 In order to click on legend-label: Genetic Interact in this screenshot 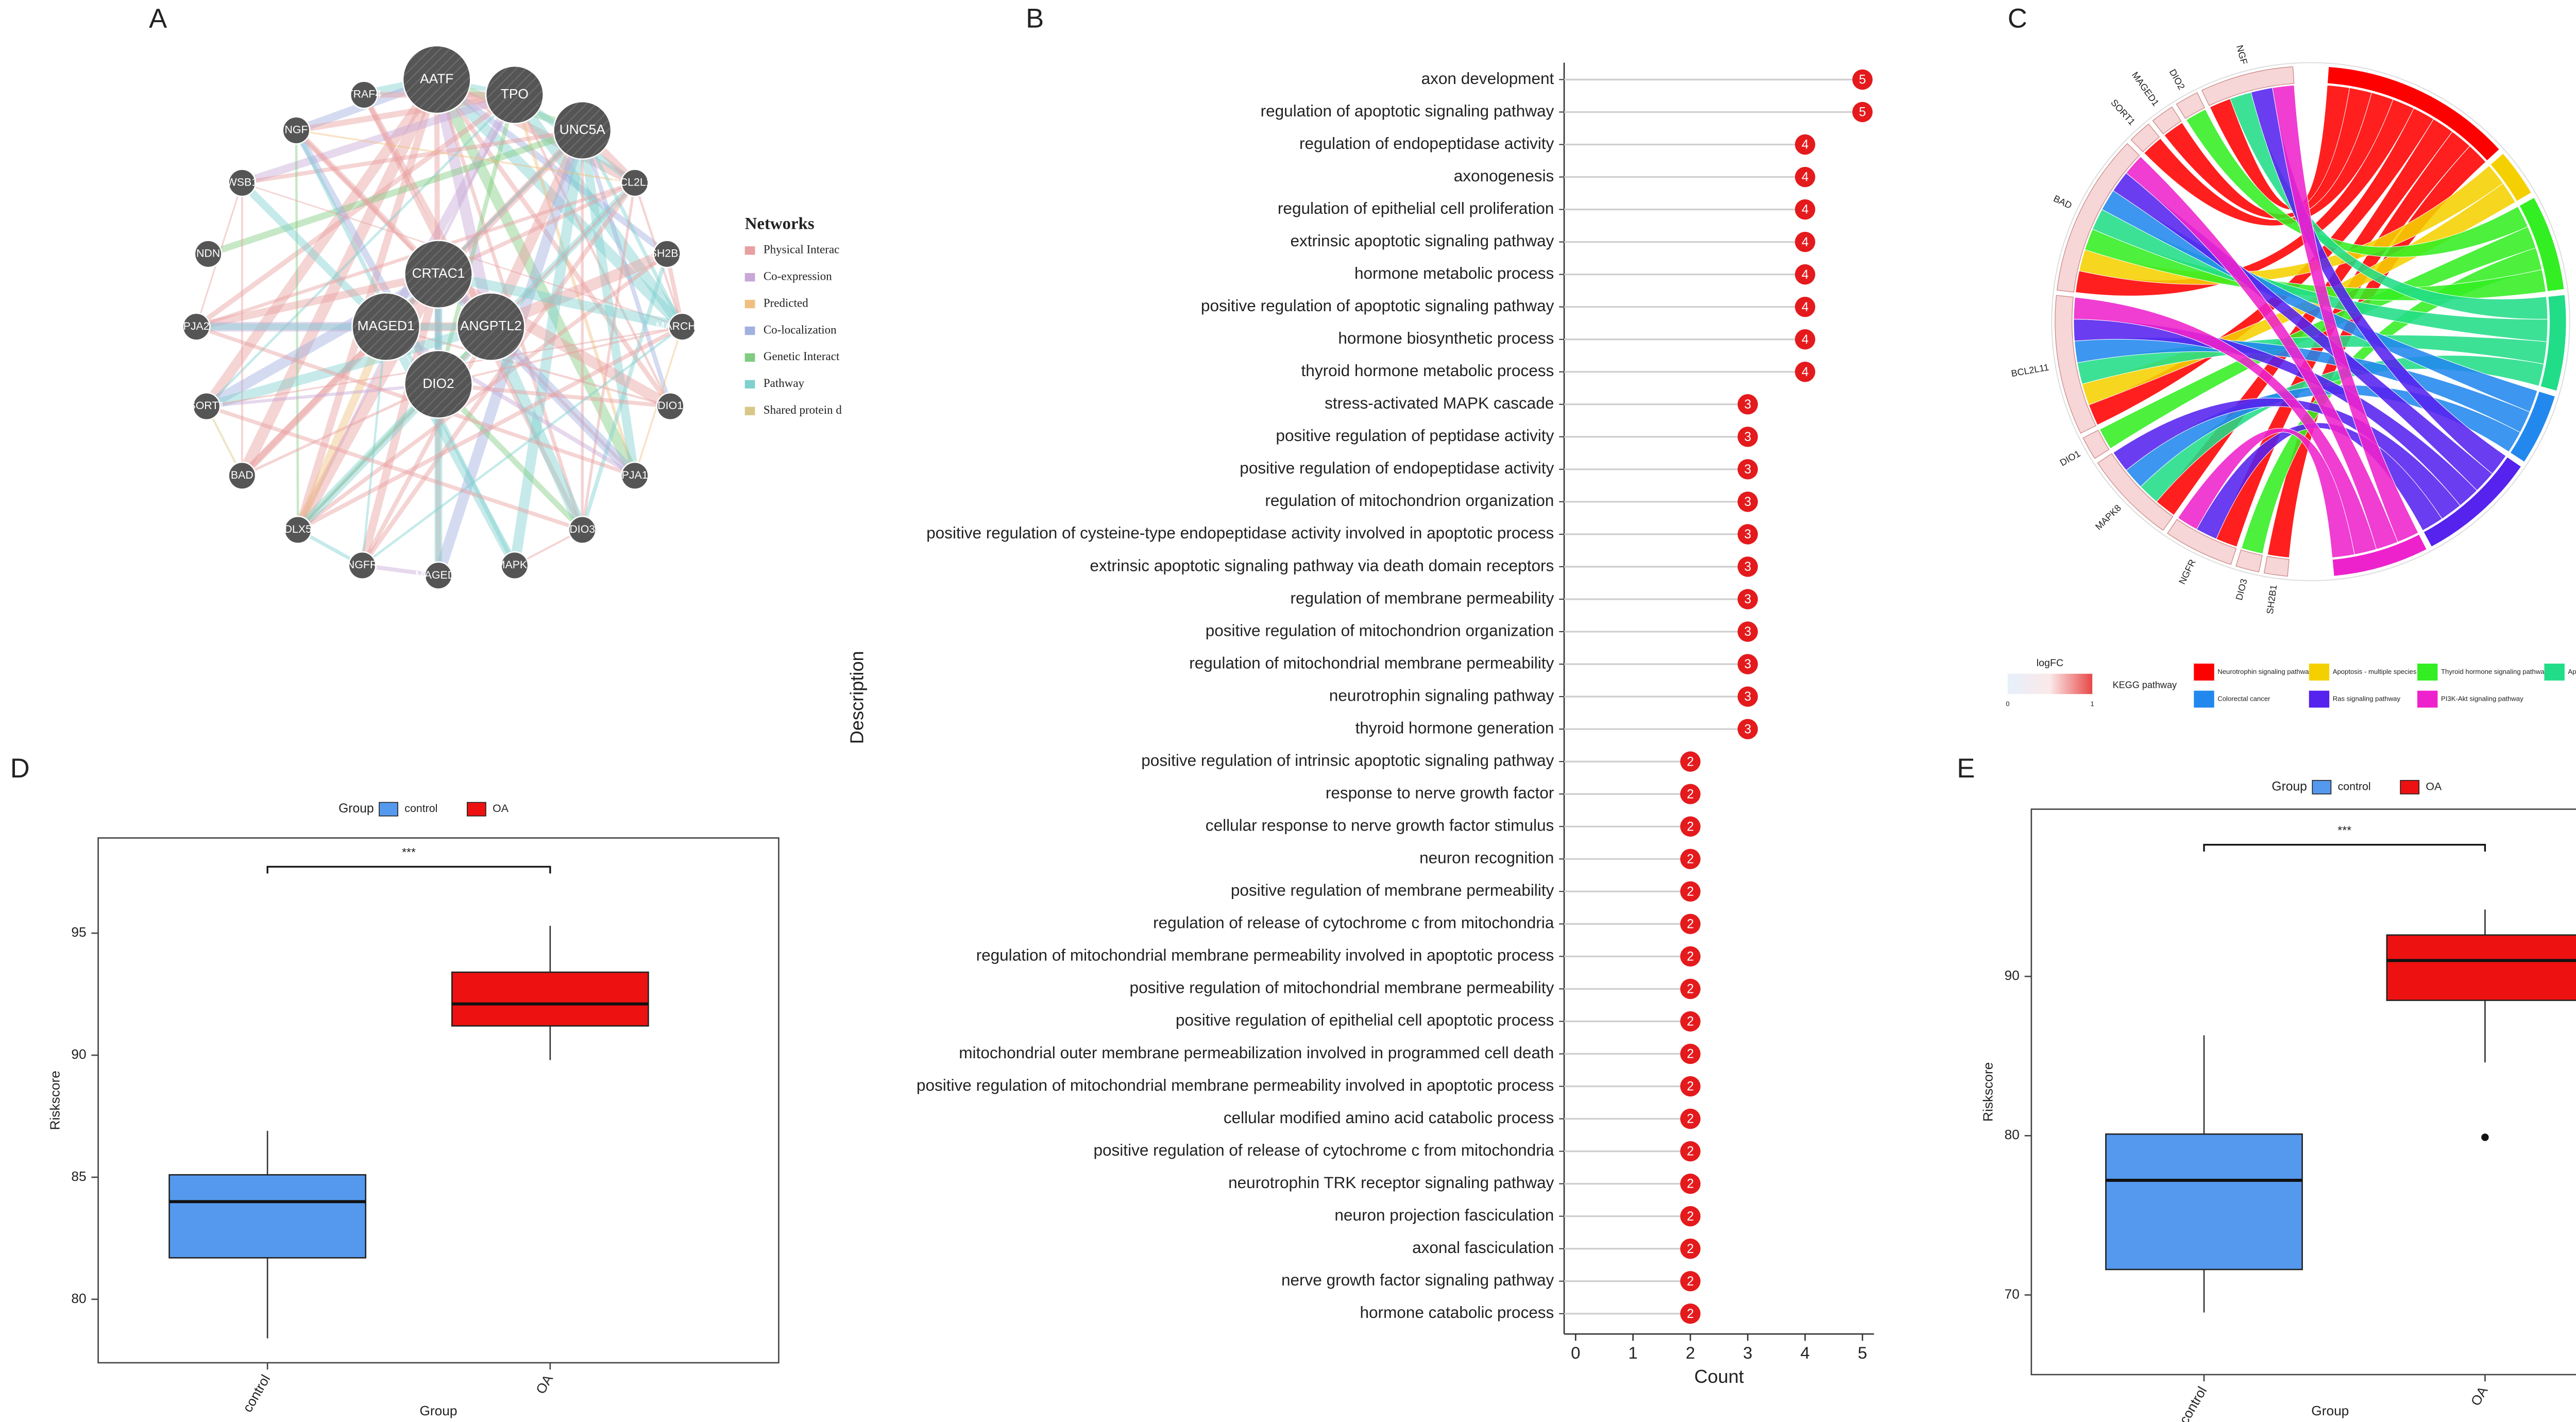, I will do `click(802, 357)`.